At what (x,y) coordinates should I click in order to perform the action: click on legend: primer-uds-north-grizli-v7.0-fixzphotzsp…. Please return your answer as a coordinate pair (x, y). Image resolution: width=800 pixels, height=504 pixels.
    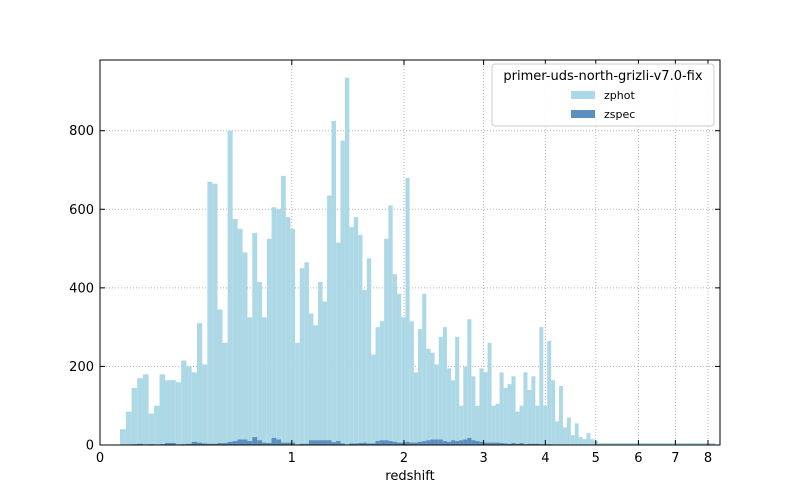
    Looking at the image, I should click on (603, 95).